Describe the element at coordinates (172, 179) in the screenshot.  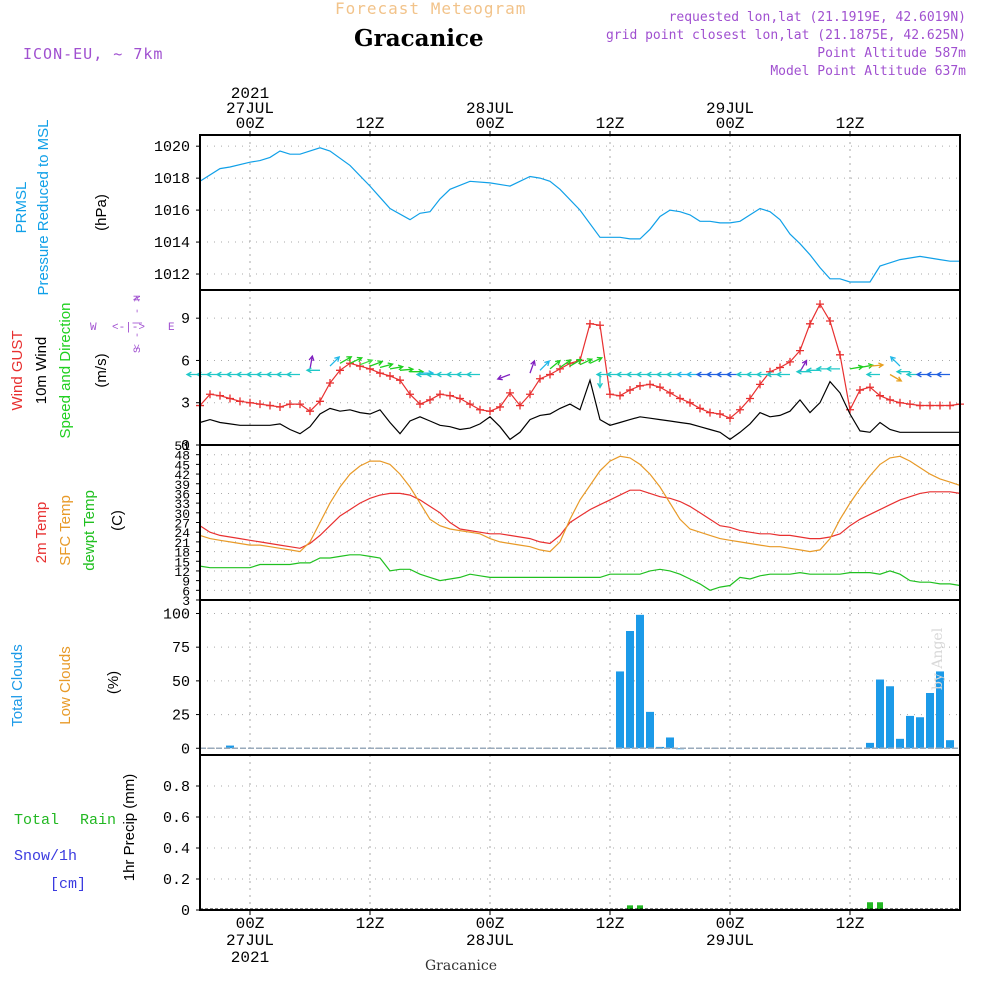
I see `y-tick-label: 1018` at that location.